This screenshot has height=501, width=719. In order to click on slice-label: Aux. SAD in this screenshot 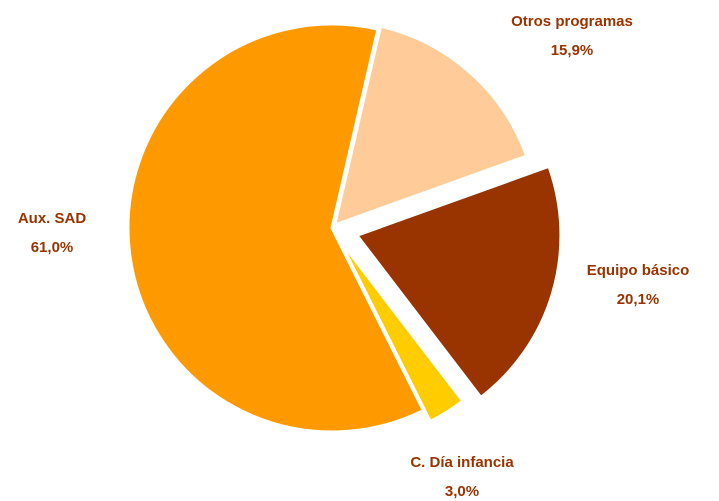, I will do `click(52, 218)`.